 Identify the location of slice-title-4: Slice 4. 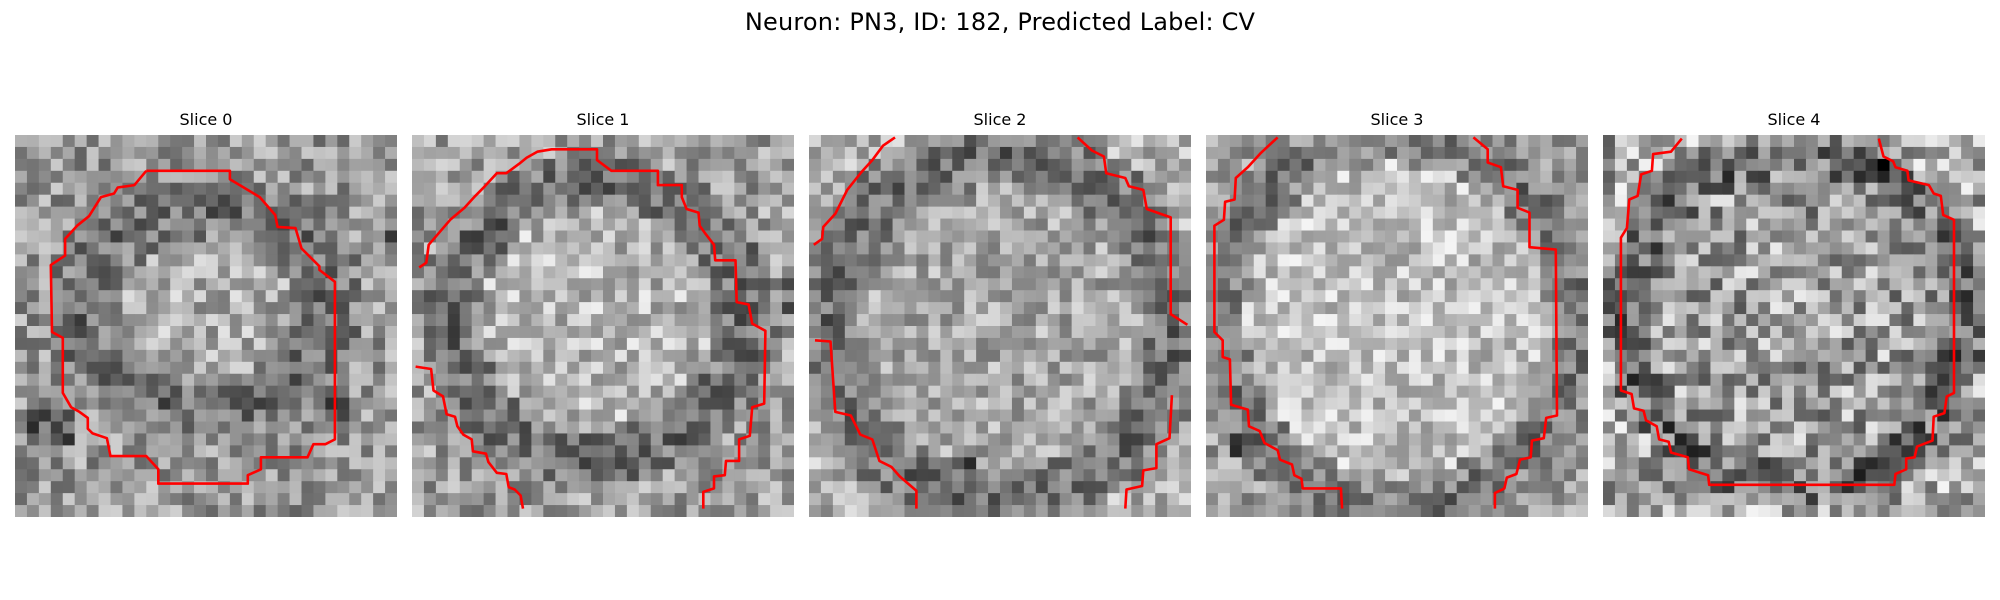
(1794, 119).